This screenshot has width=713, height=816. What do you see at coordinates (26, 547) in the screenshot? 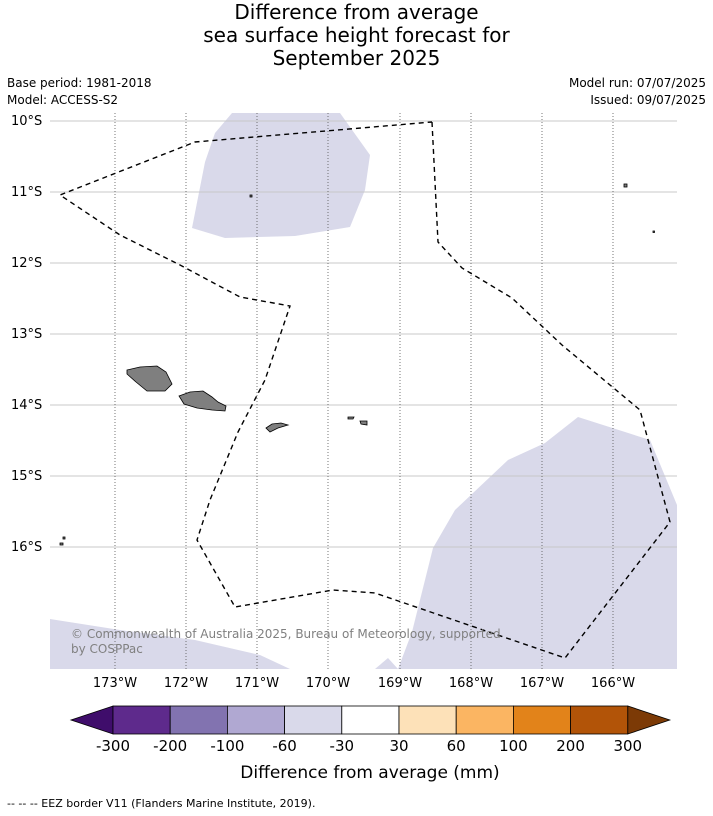
I see `lat-label: 16°S` at bounding box center [26, 547].